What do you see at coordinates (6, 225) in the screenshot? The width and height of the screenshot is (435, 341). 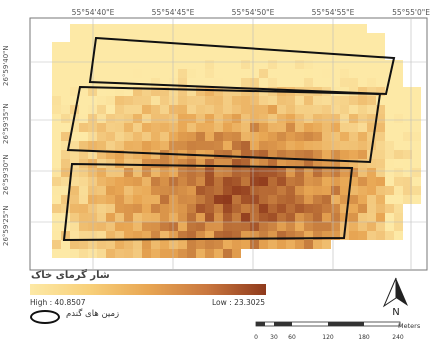 I see `latitude-label: 26°59'25"N` at bounding box center [6, 225].